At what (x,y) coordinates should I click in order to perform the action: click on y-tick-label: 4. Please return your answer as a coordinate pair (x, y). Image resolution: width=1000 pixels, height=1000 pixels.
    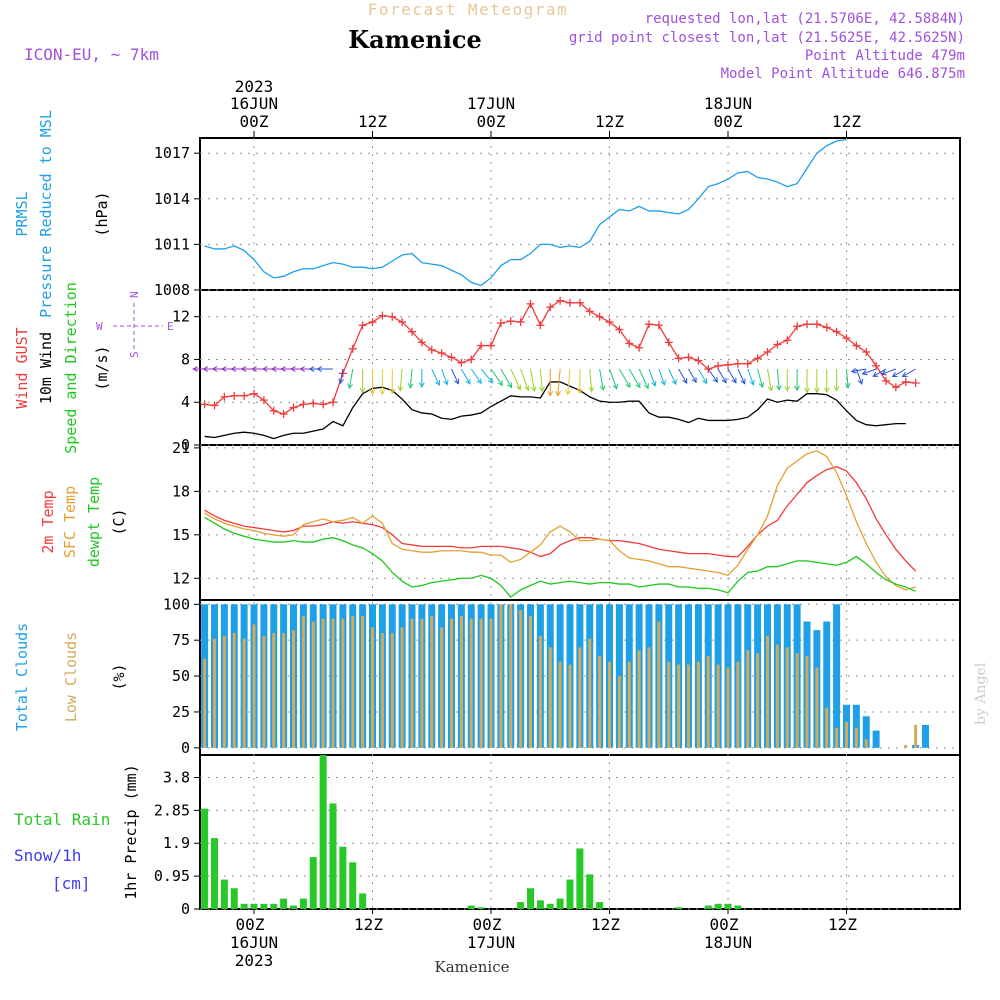
    Looking at the image, I should click on (185, 402).